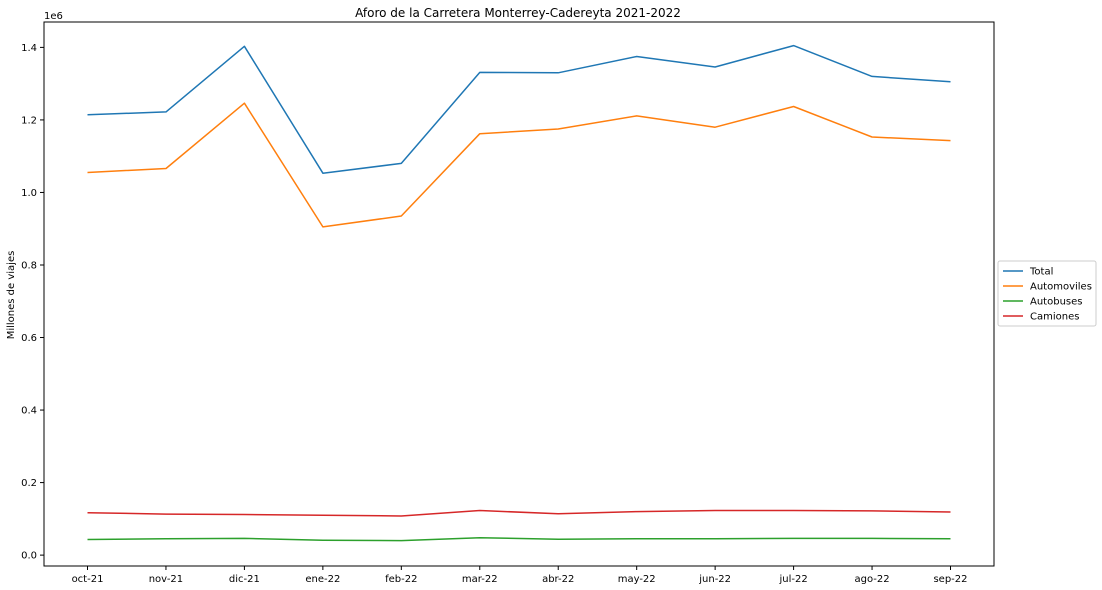  Describe the element at coordinates (29, 265) in the screenshot. I see `y-tick-label: 0.8` at that location.